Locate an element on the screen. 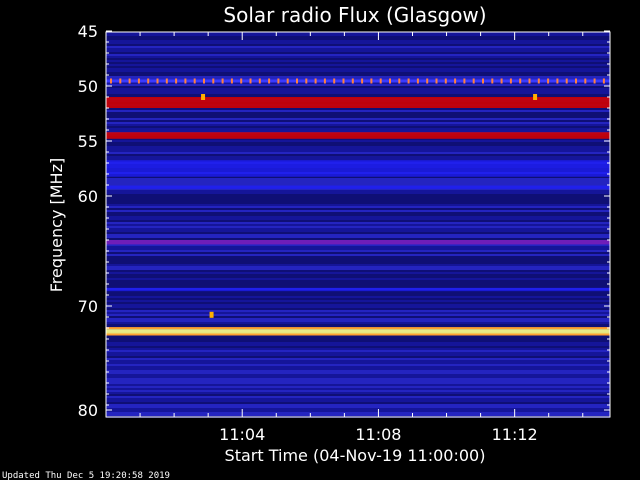 The width and height of the screenshot is (640, 480). band-peak-edge-bottom is located at coordinates (358, 334).